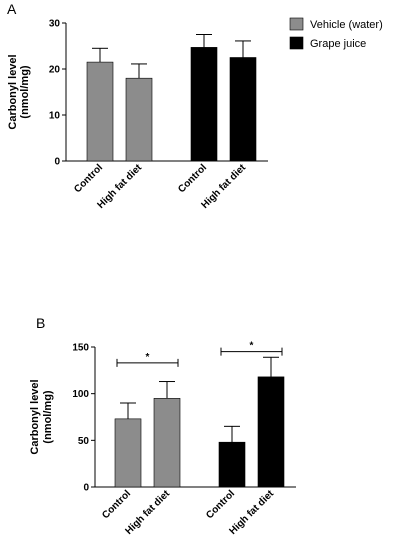 The image size is (400, 555). What do you see at coordinates (55, 24) in the screenshot?
I see `y-tick-label: 30` at bounding box center [55, 24].